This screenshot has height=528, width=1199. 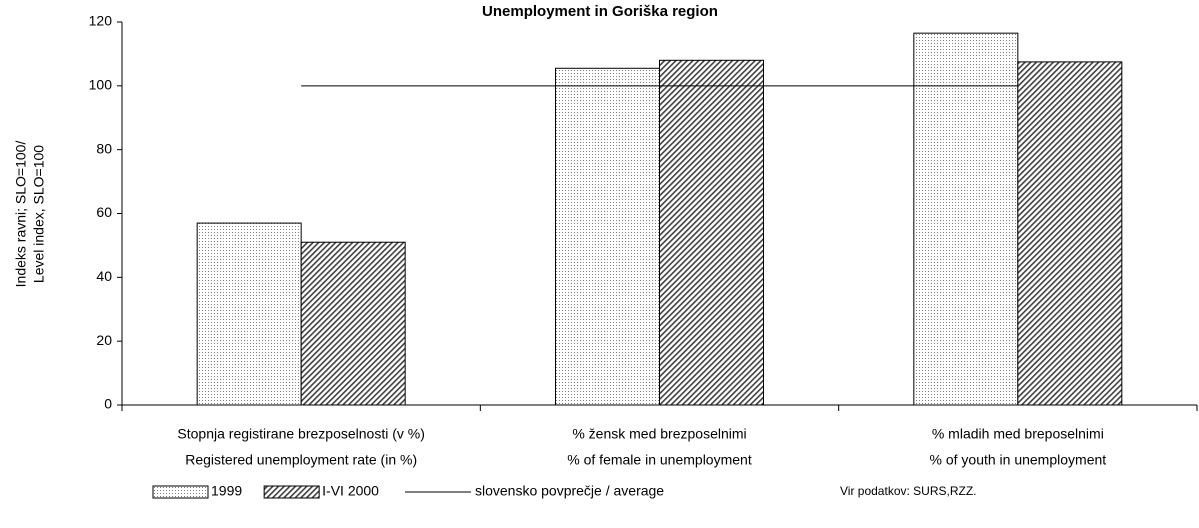 What do you see at coordinates (569, 491) in the screenshot?
I see `legend-label: slovensko povprečje / average` at bounding box center [569, 491].